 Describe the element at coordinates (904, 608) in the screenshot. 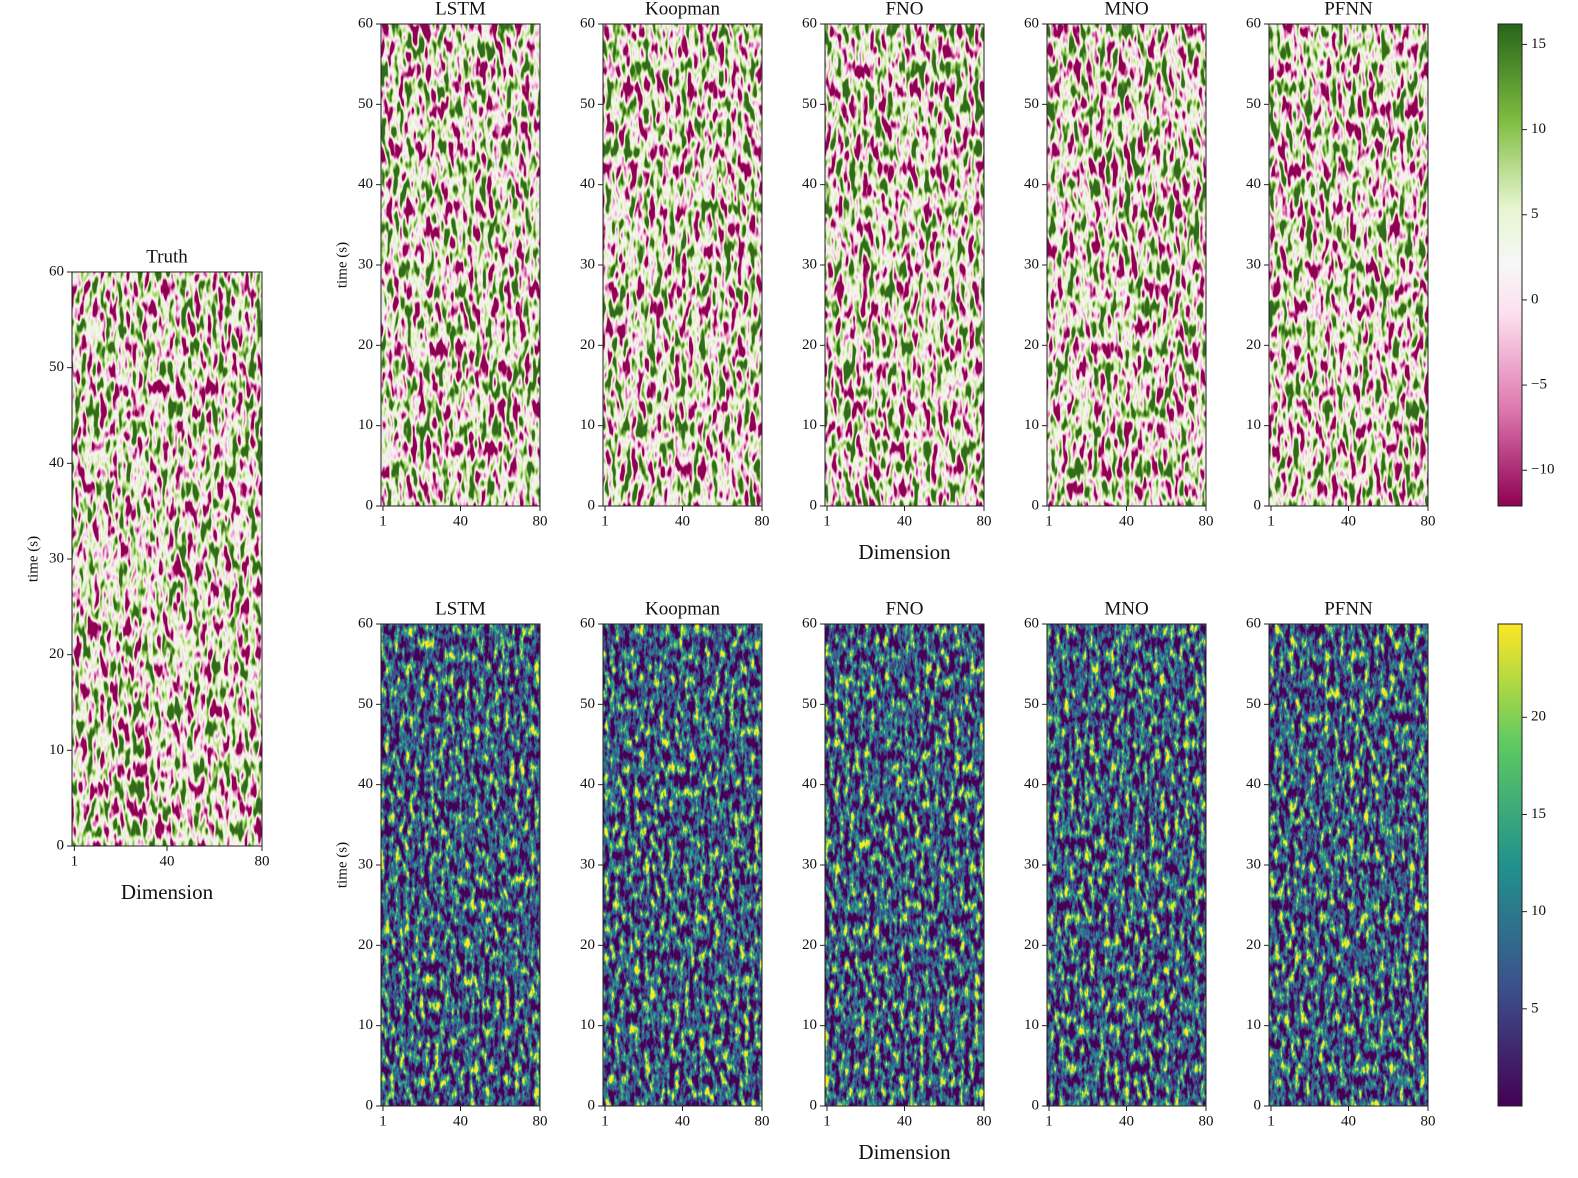

I see `panel-title: FNO` at that location.